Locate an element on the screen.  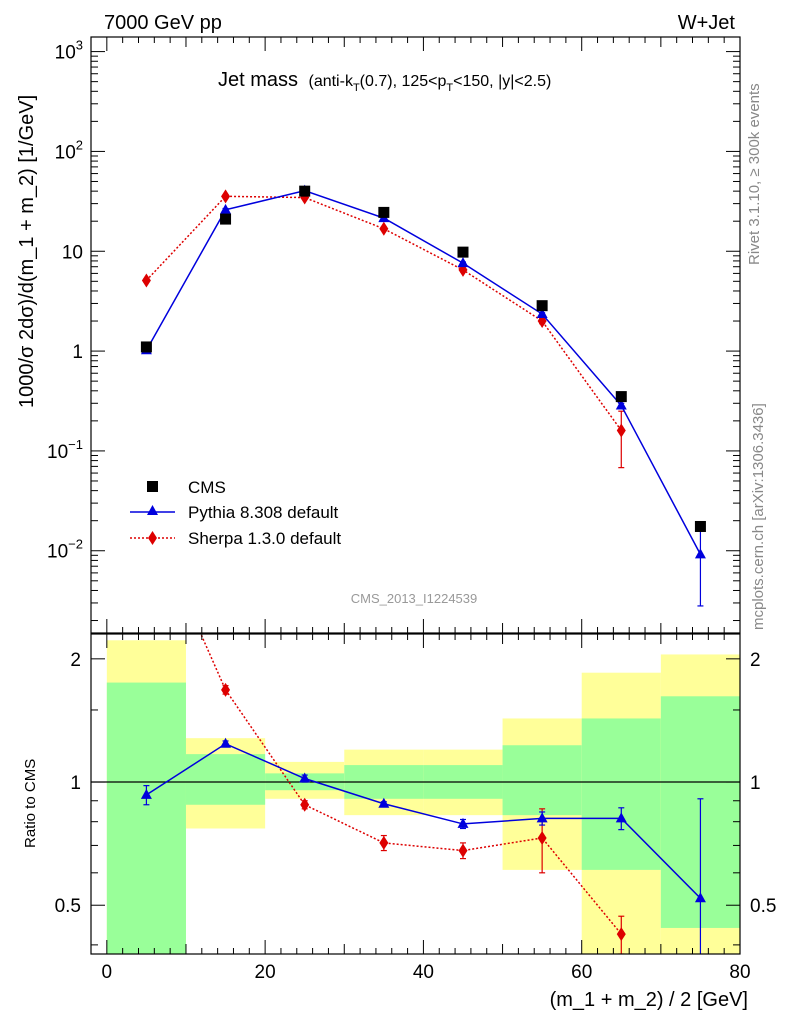
xtick-label: 80 is located at coordinates (739, 972).